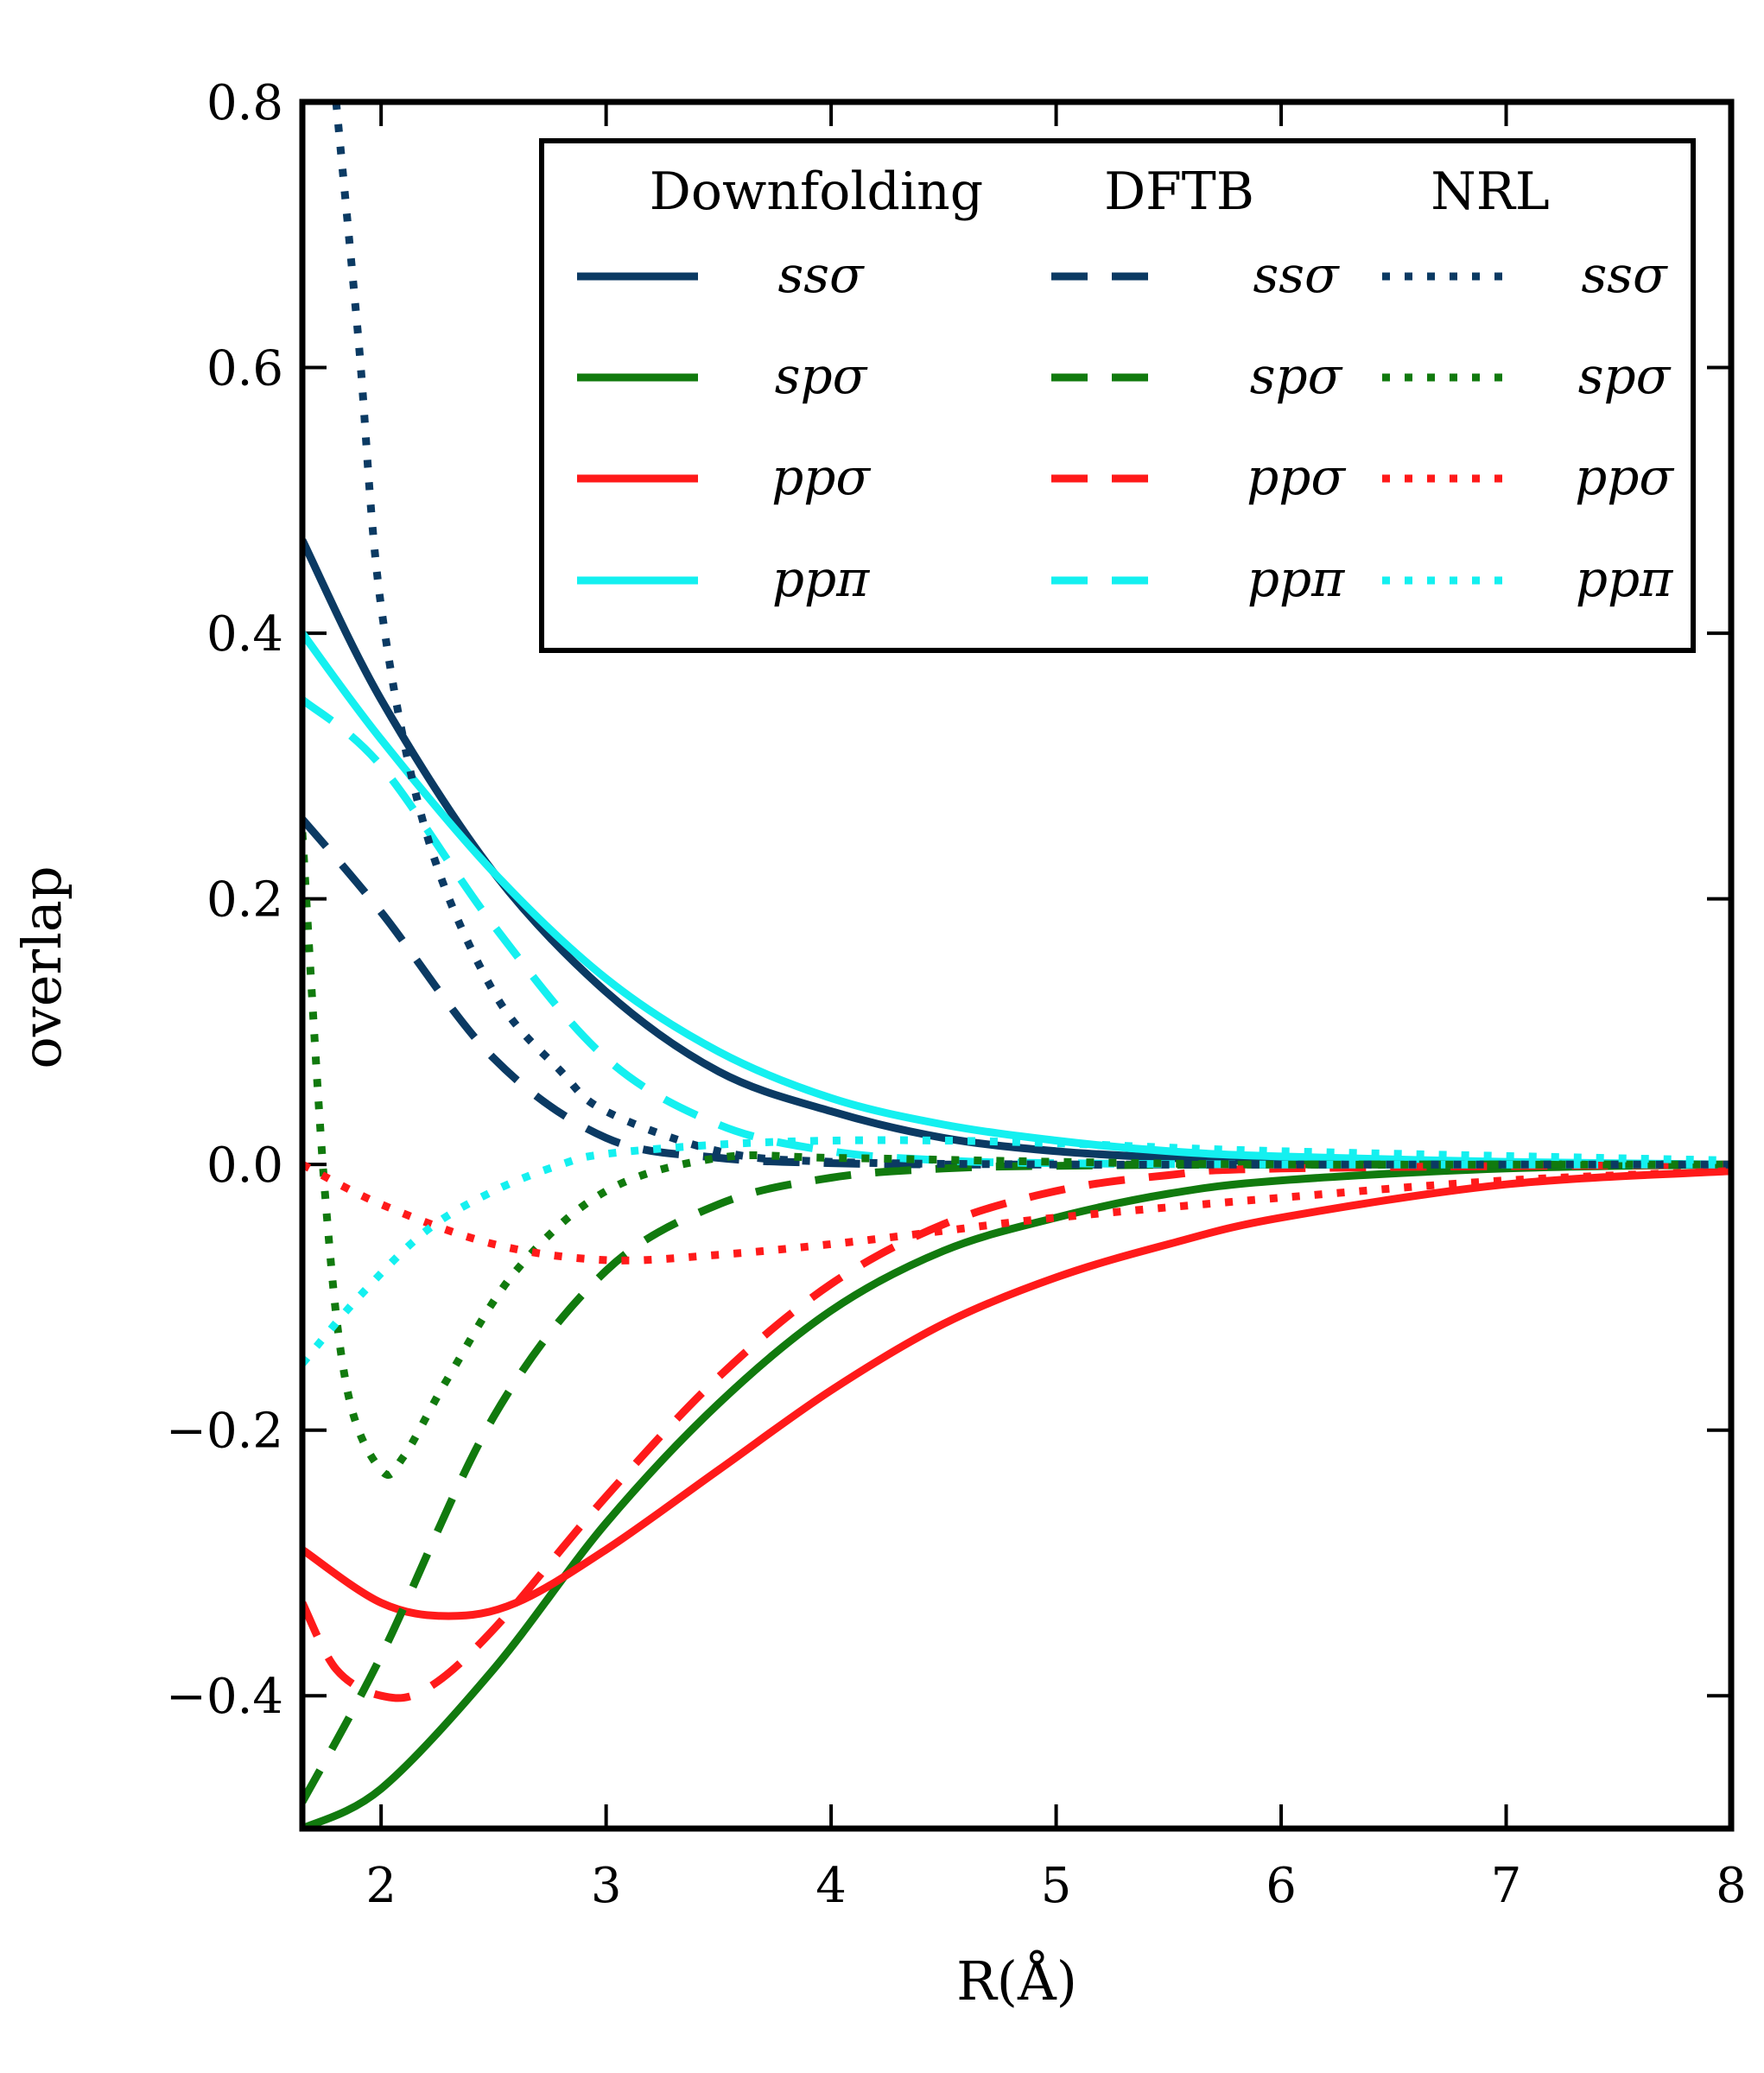  Describe the element at coordinates (816, 192) in the screenshot. I see `legend-group-downfolding: Downfolding` at that location.